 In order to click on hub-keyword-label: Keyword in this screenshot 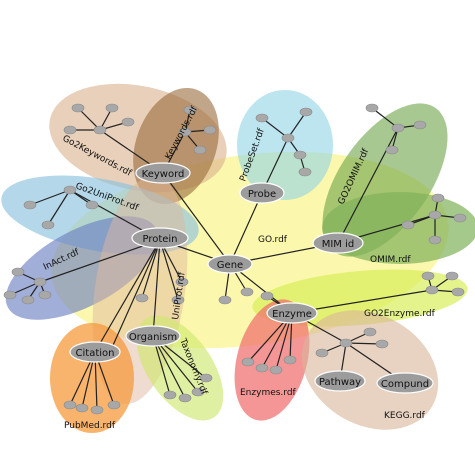, I will do `click(163, 174)`.